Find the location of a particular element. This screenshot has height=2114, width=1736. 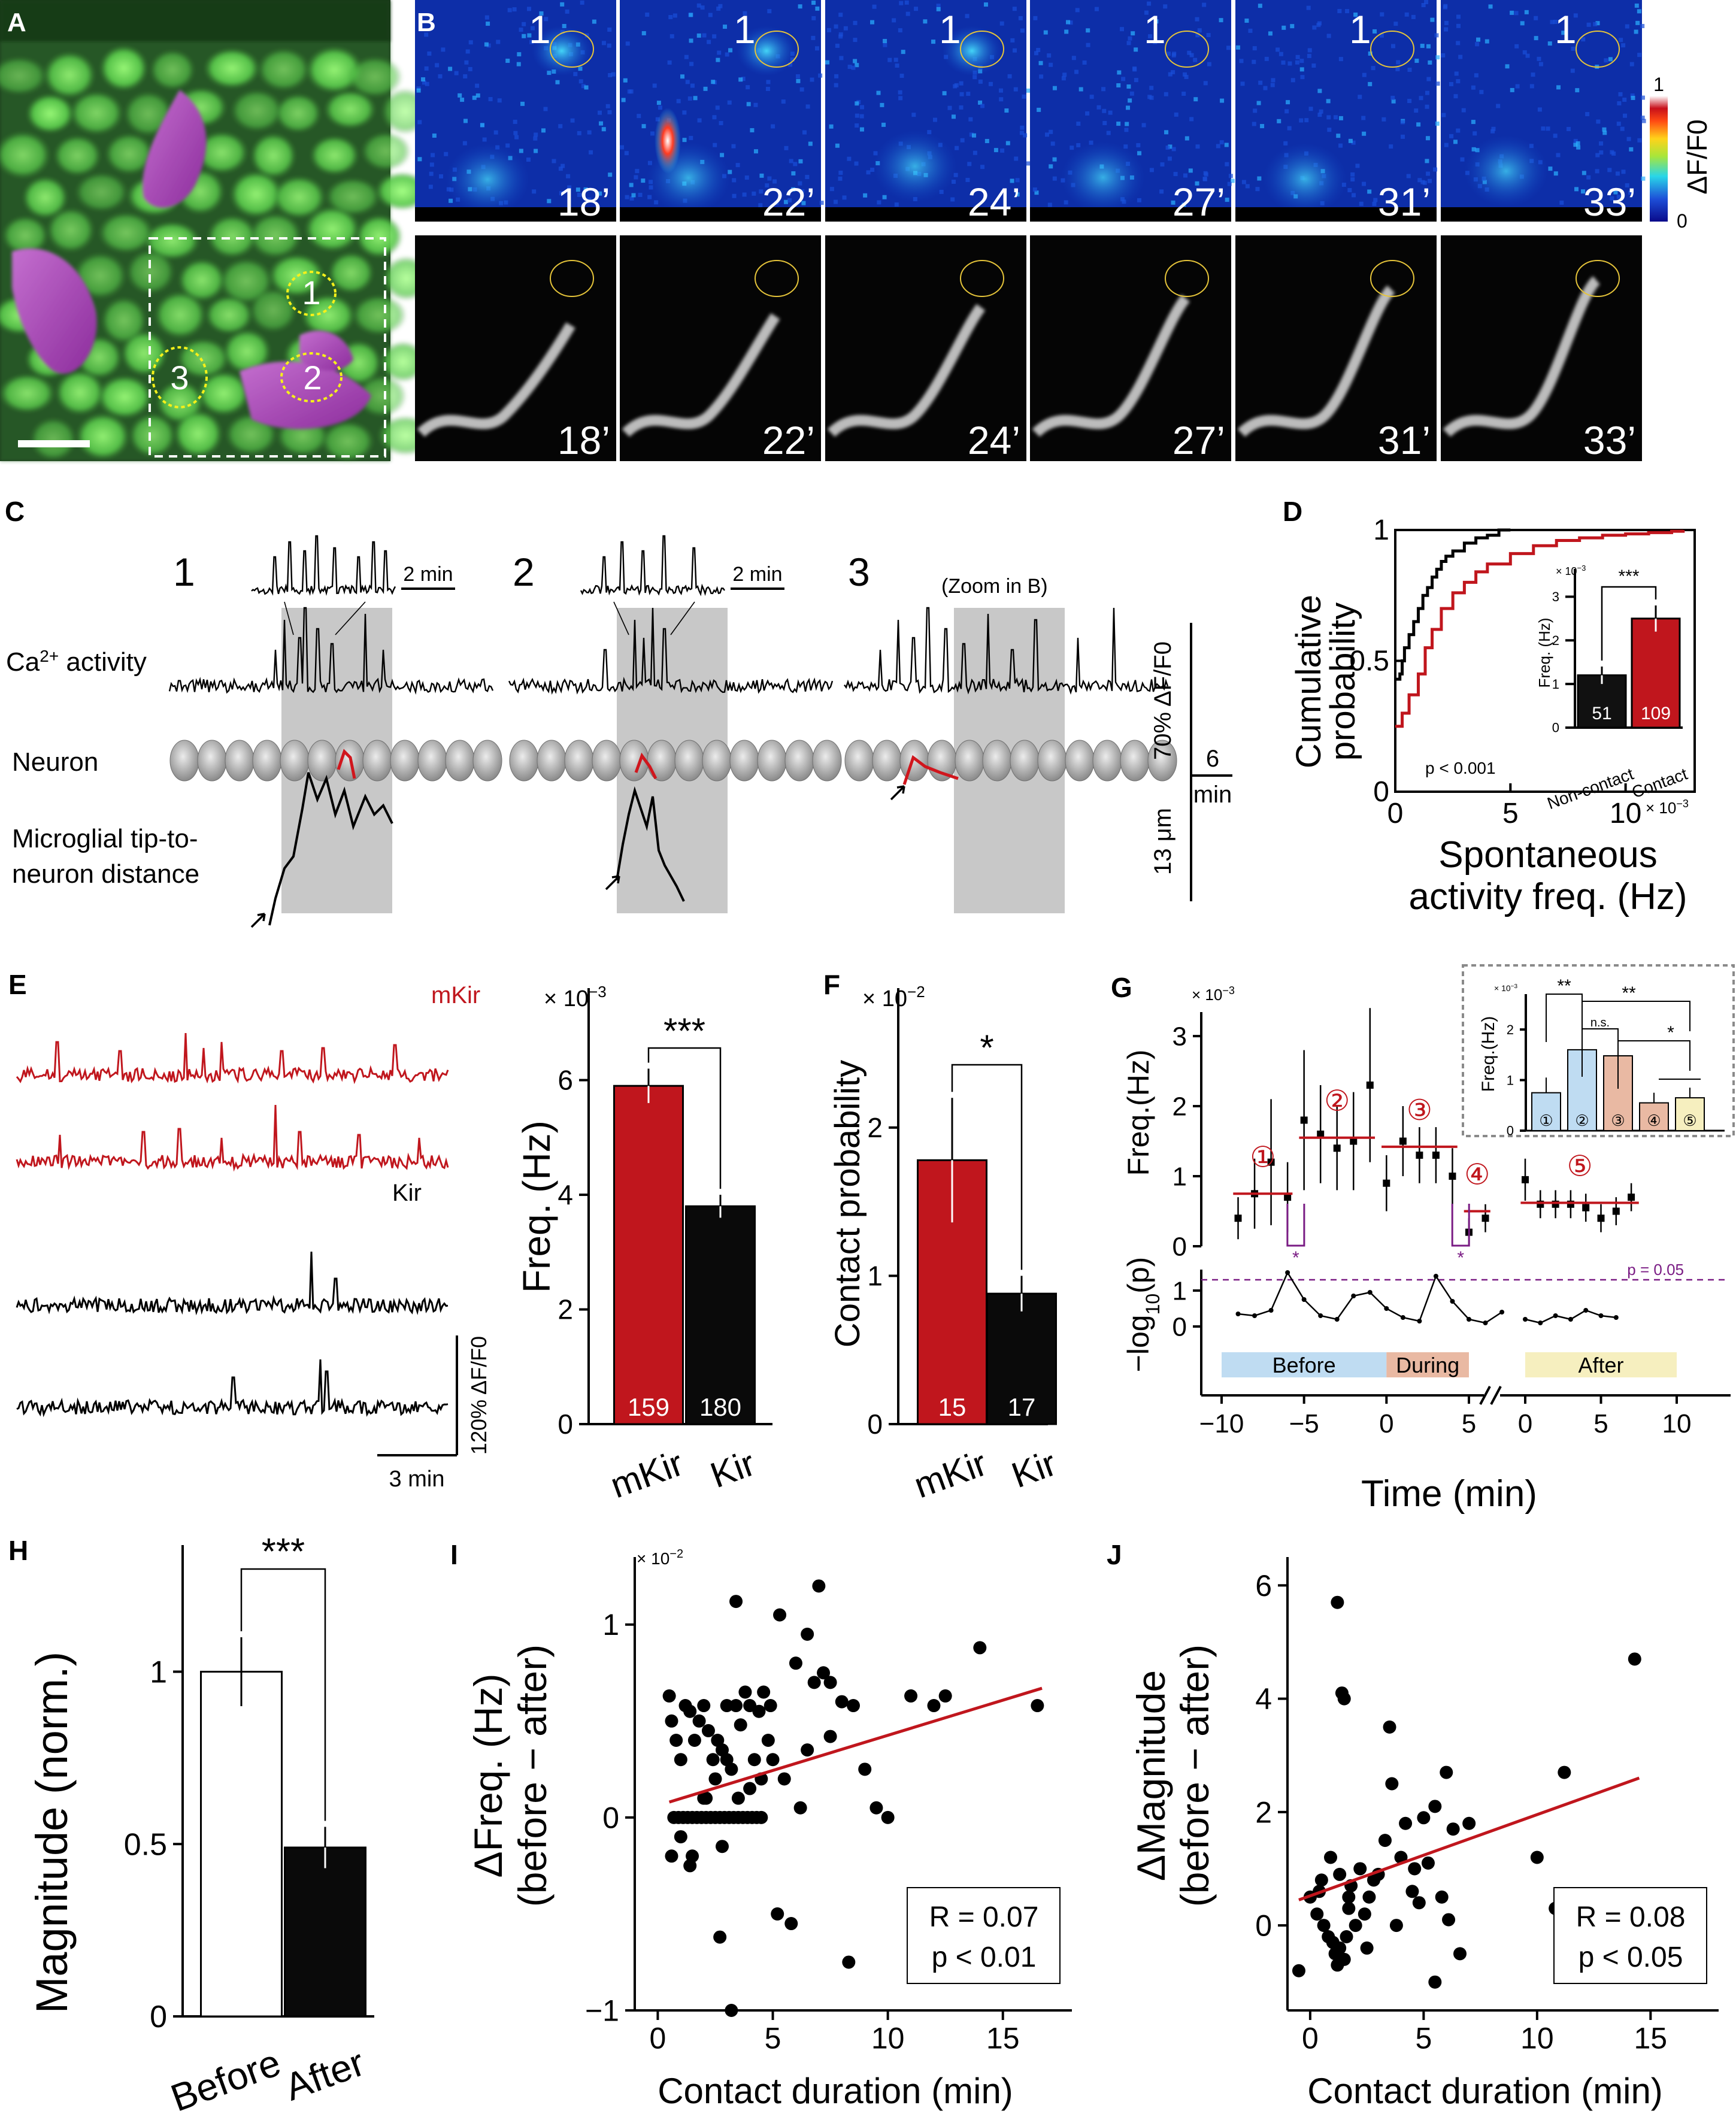

i-point is located at coordinates (694, 1741).